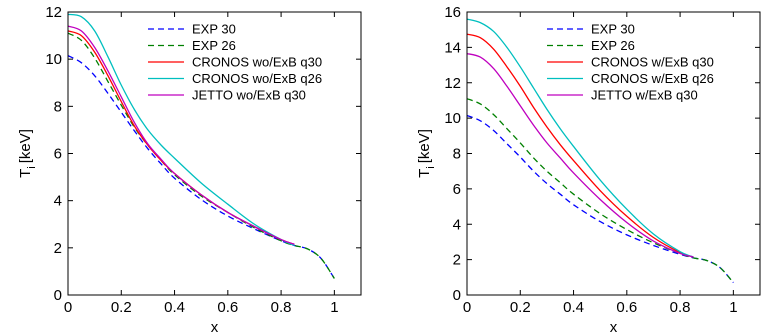  What do you see at coordinates (257, 62) in the screenshot?
I see `legend-label-cronos-wo-exb-q30: CRONOS wo/ExB q30` at bounding box center [257, 62].